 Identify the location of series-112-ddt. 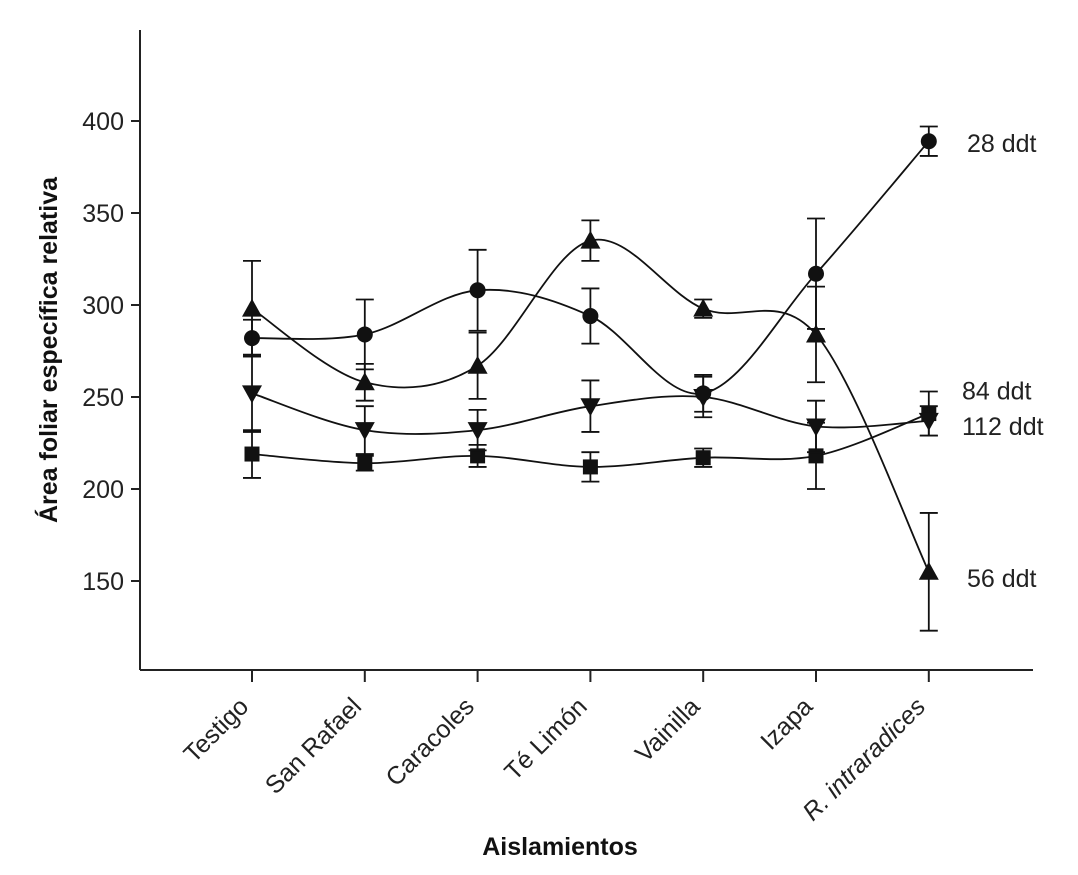
(590, 404).